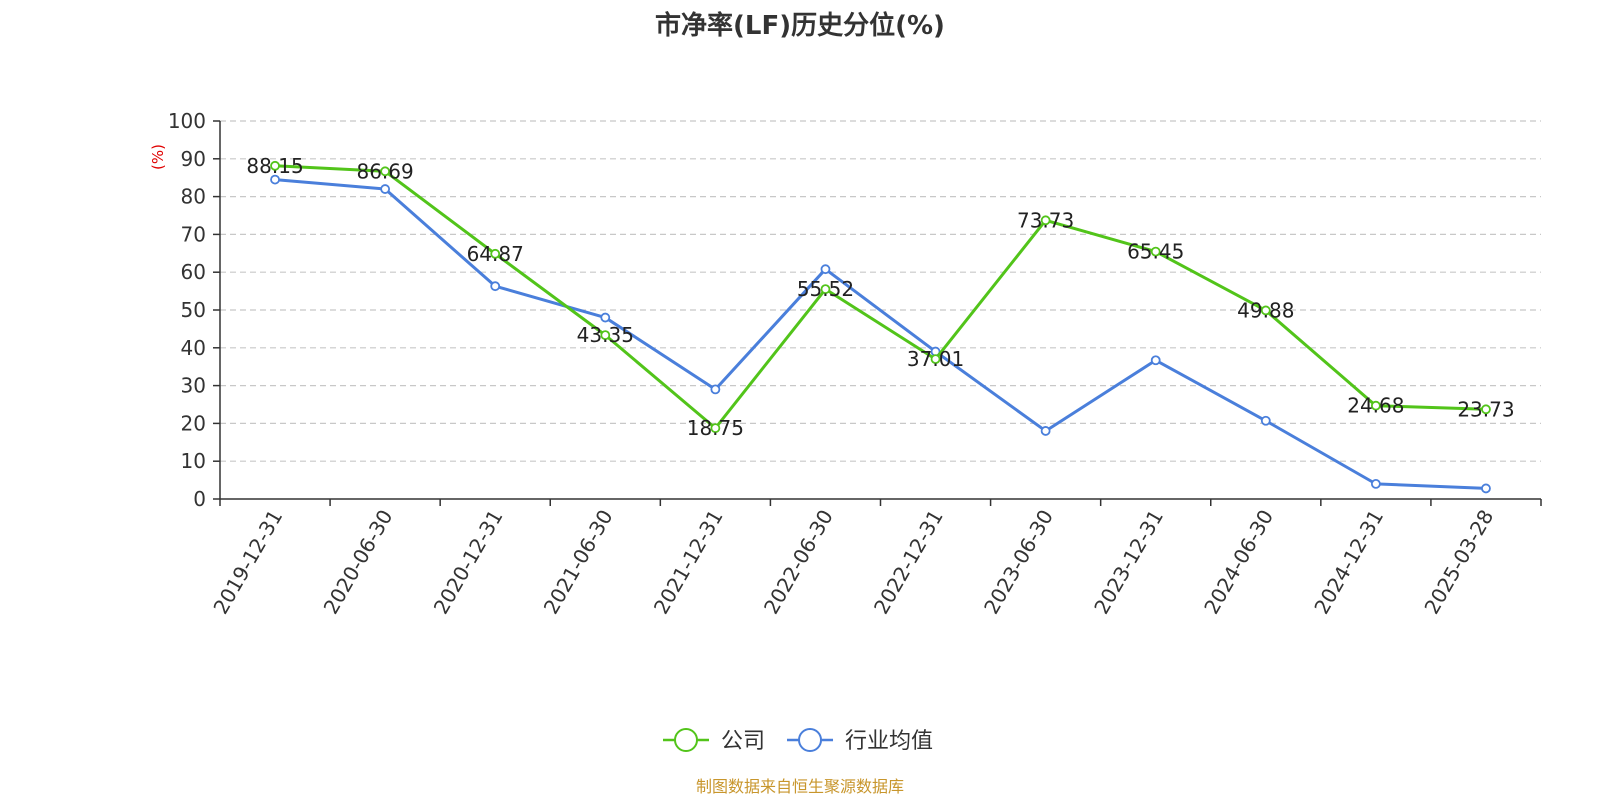  I want to click on data-label: 65.45, so click(1155, 252).